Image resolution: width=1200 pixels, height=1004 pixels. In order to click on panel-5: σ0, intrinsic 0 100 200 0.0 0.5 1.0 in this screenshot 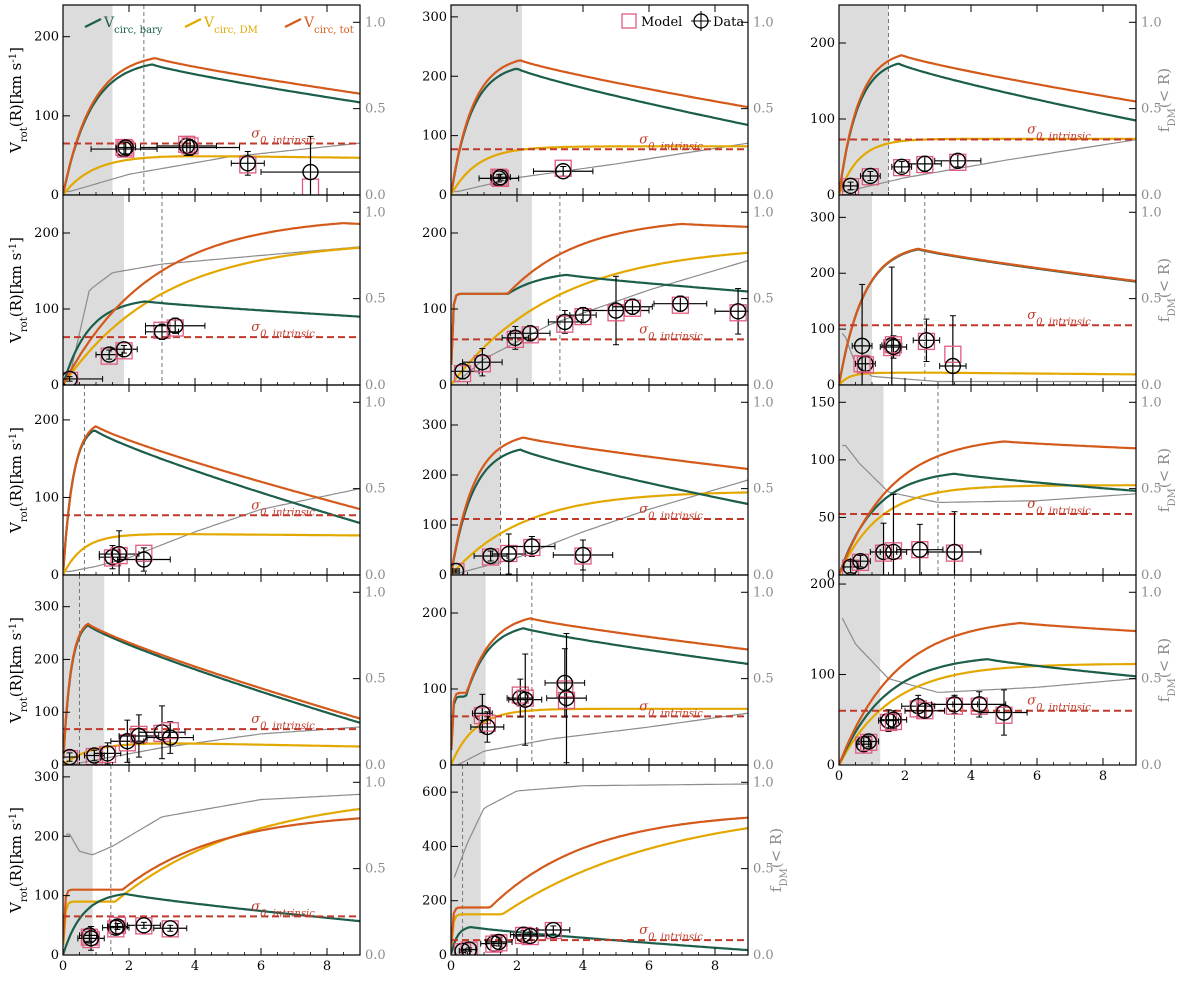, I will do `click(598, 293)`.